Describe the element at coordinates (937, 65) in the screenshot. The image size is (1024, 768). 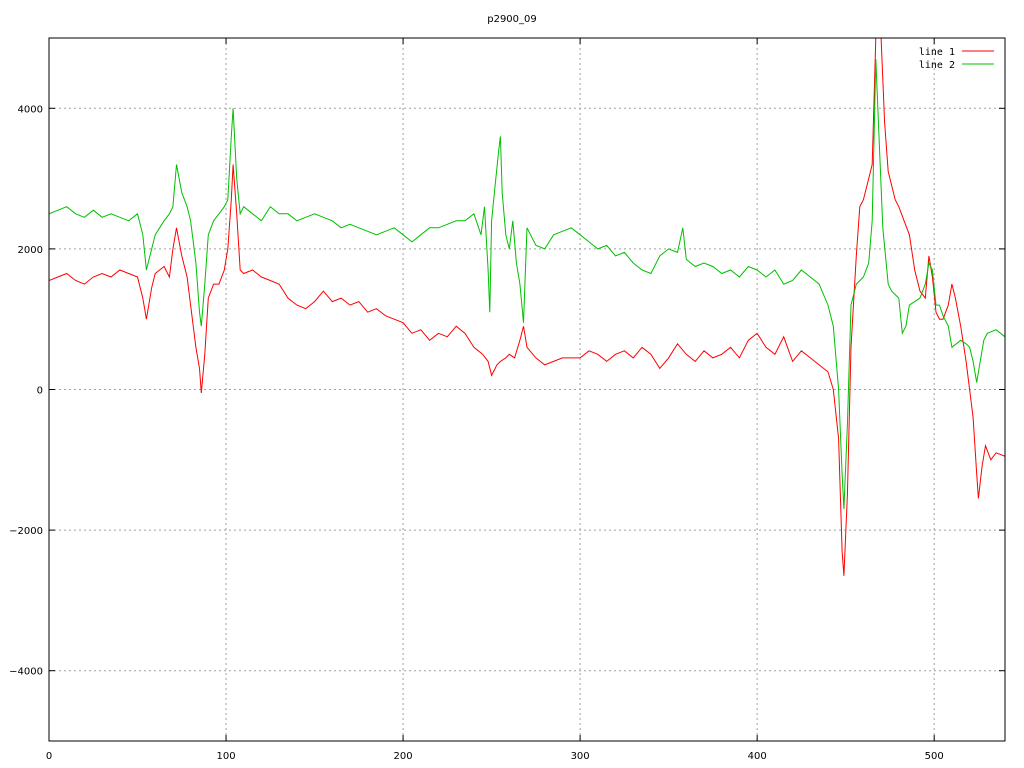
I see `legend-label-2: line 2` at that location.